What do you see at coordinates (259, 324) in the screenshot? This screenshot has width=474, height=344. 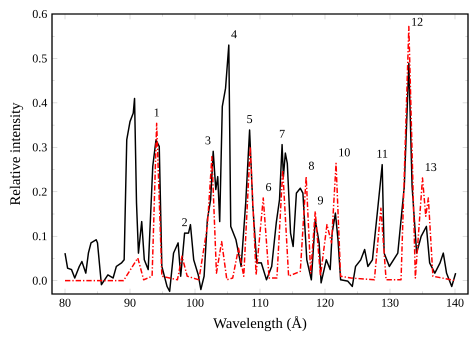 I see `x-axis-title: Wavelength (Å)` at bounding box center [259, 324].